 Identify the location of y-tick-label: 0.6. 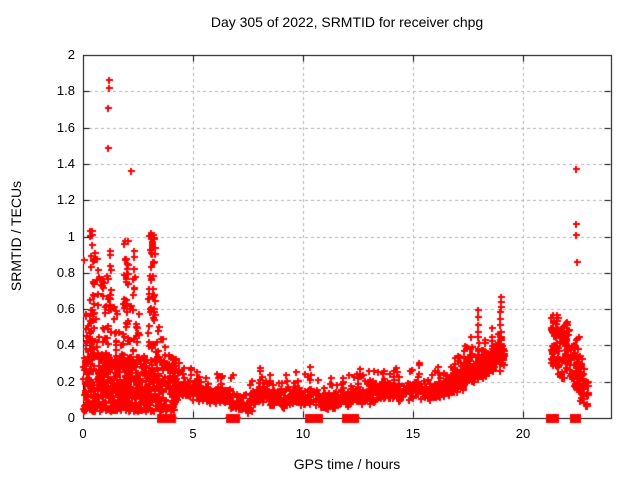
(65, 308).